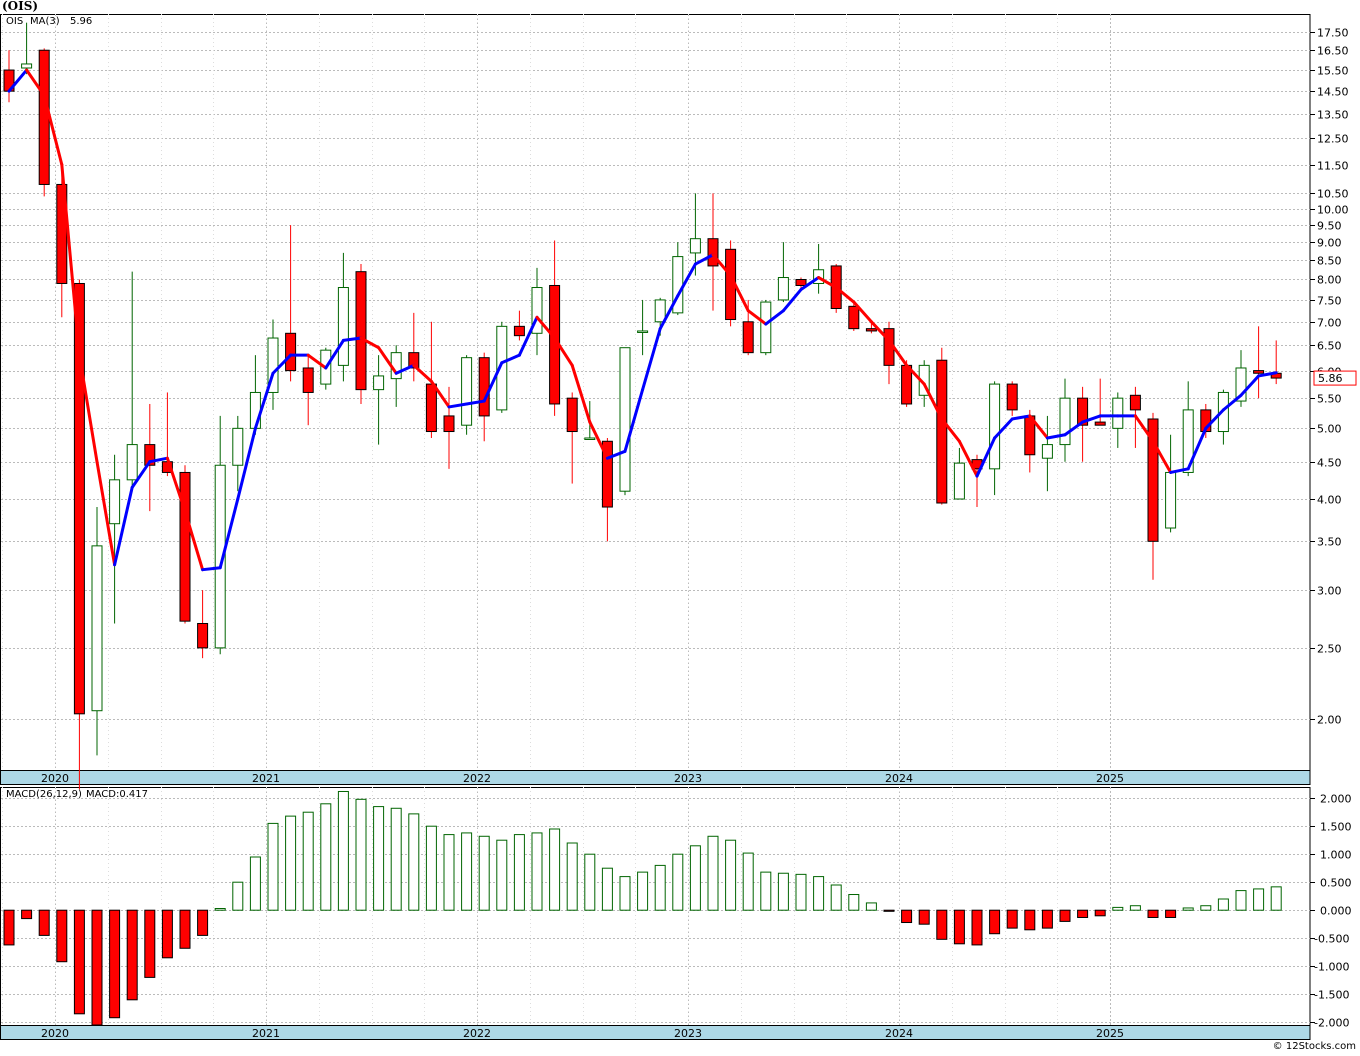 The height and width of the screenshot is (1056, 1360). I want to click on x-axis-label: 2022, so click(477, 778).